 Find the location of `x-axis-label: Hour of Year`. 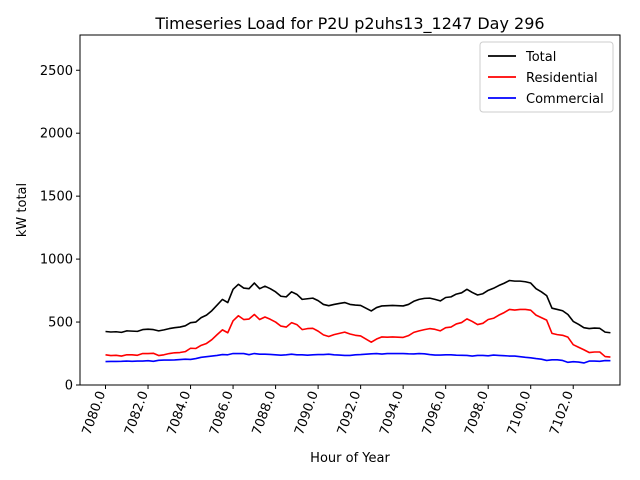

x-axis-label: Hour of Year is located at coordinates (350, 458).